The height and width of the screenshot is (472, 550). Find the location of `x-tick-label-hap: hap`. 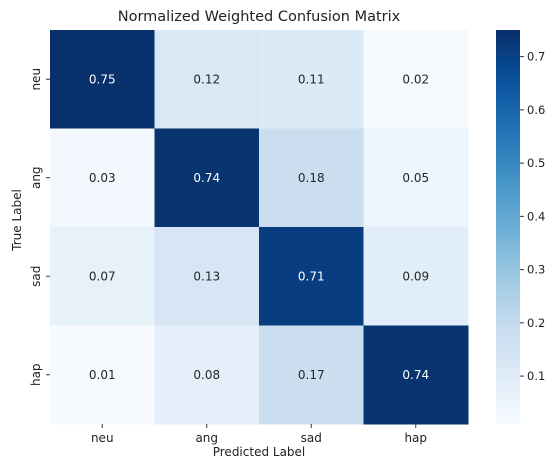

x-tick-label-hap: hap is located at coordinates (415, 438).